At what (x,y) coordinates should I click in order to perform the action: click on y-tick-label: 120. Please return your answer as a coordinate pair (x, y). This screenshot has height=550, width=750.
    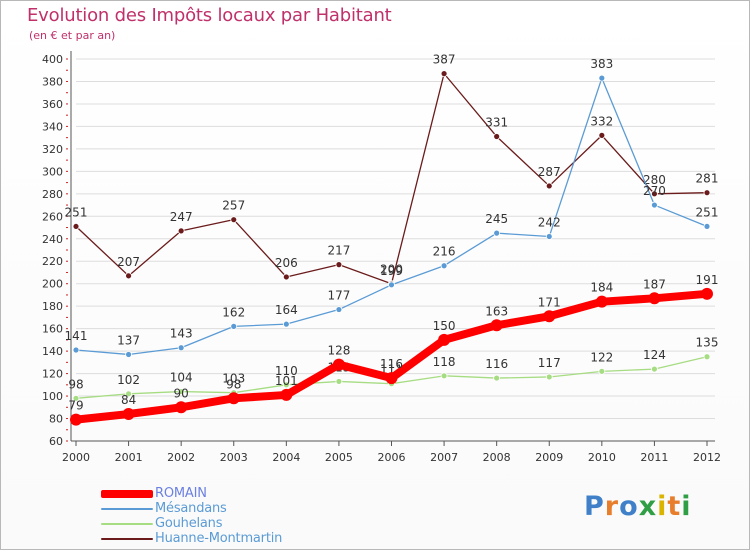
    Looking at the image, I should click on (52, 374).